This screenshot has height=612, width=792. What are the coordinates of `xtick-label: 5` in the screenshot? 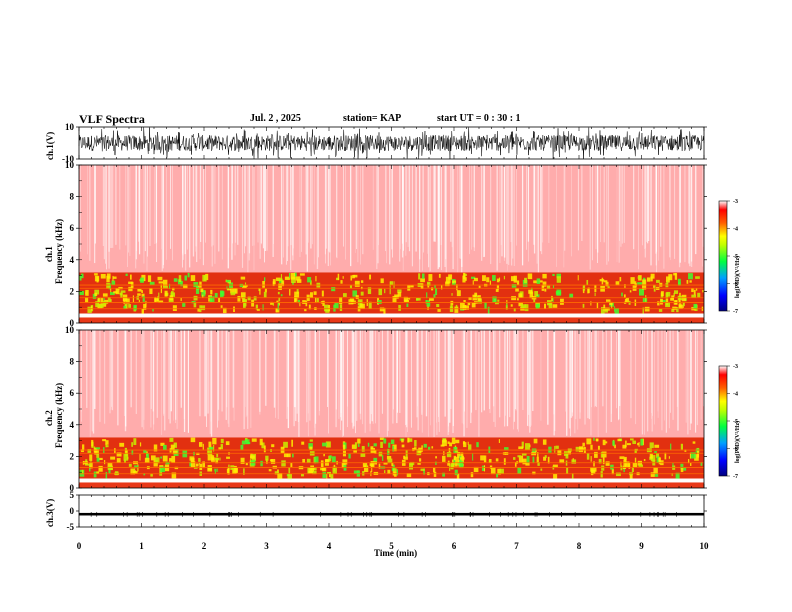 It's located at (391, 546).